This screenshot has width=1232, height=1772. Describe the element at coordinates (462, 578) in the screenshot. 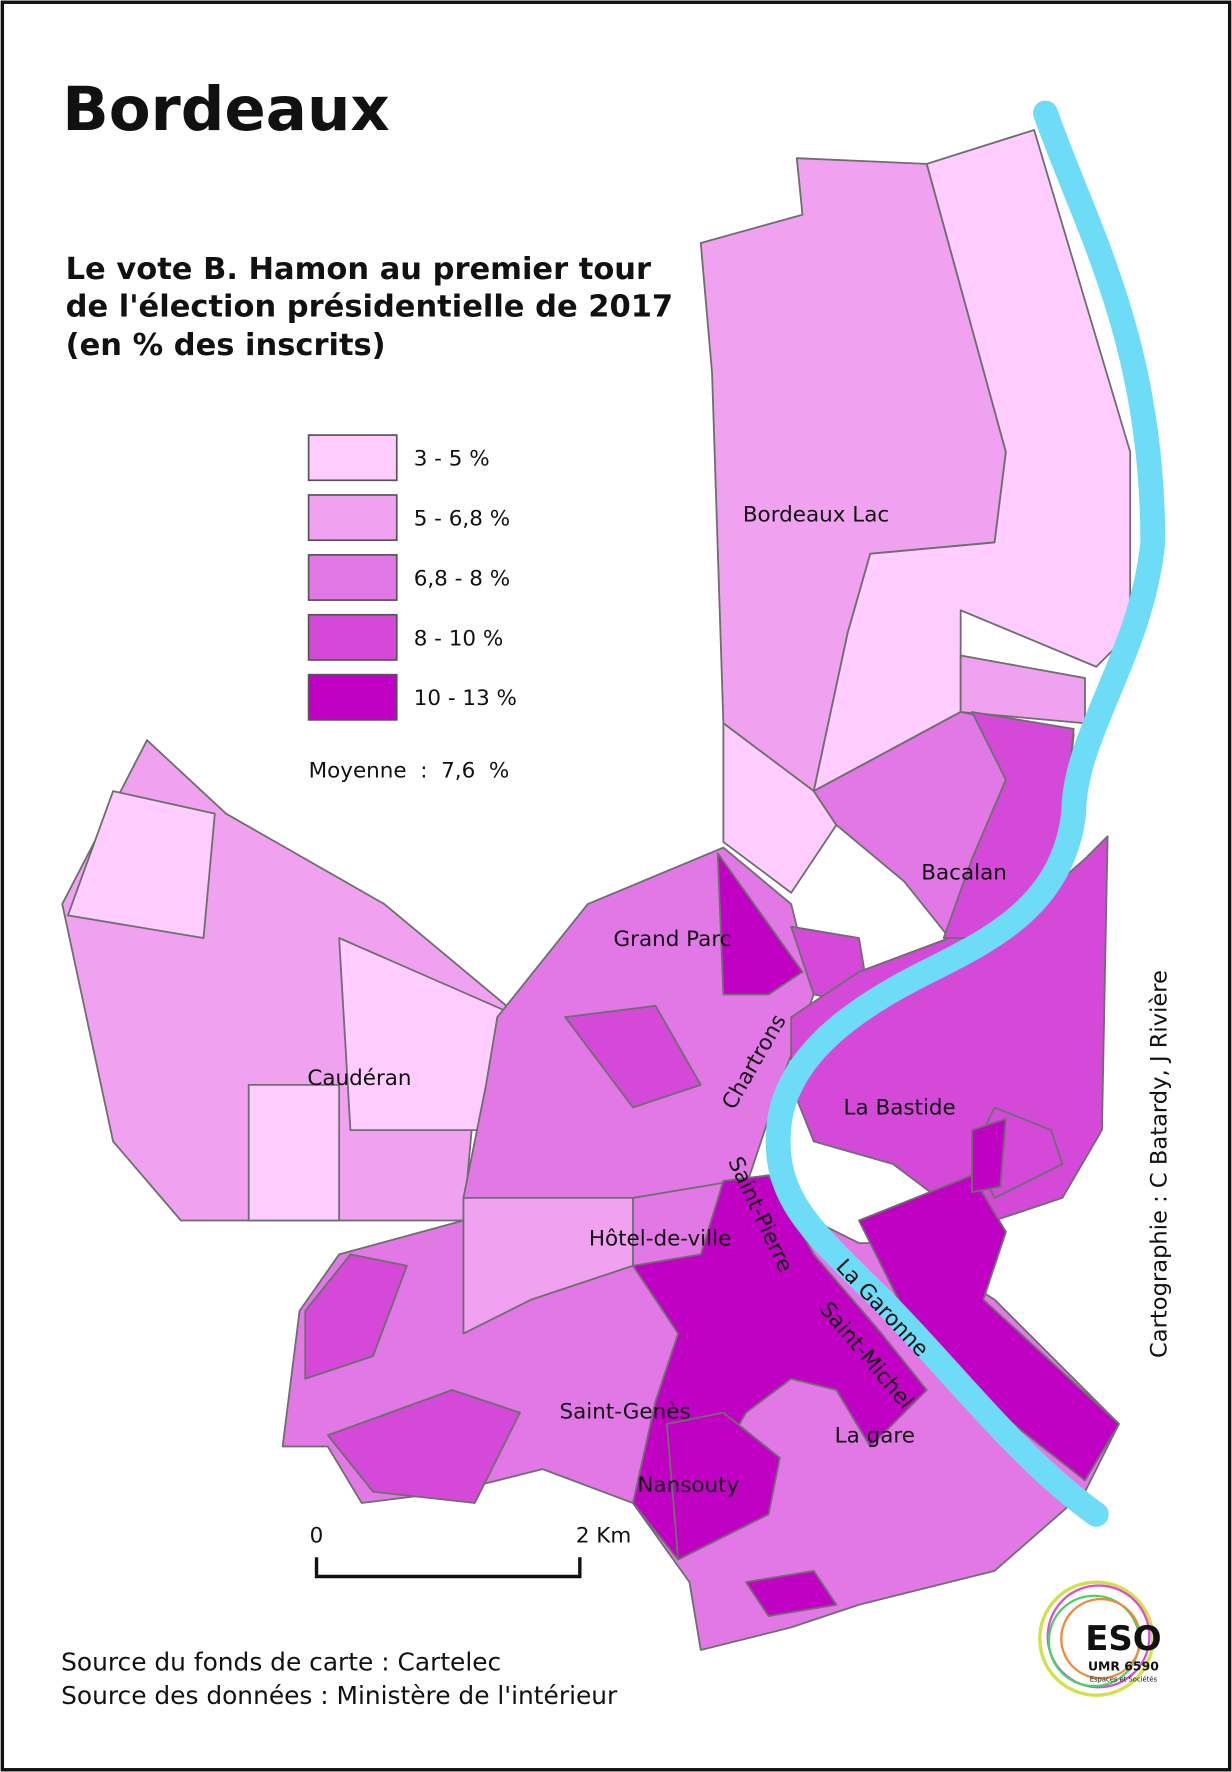

I see `legend-label: 6,8 - 8 %` at that location.